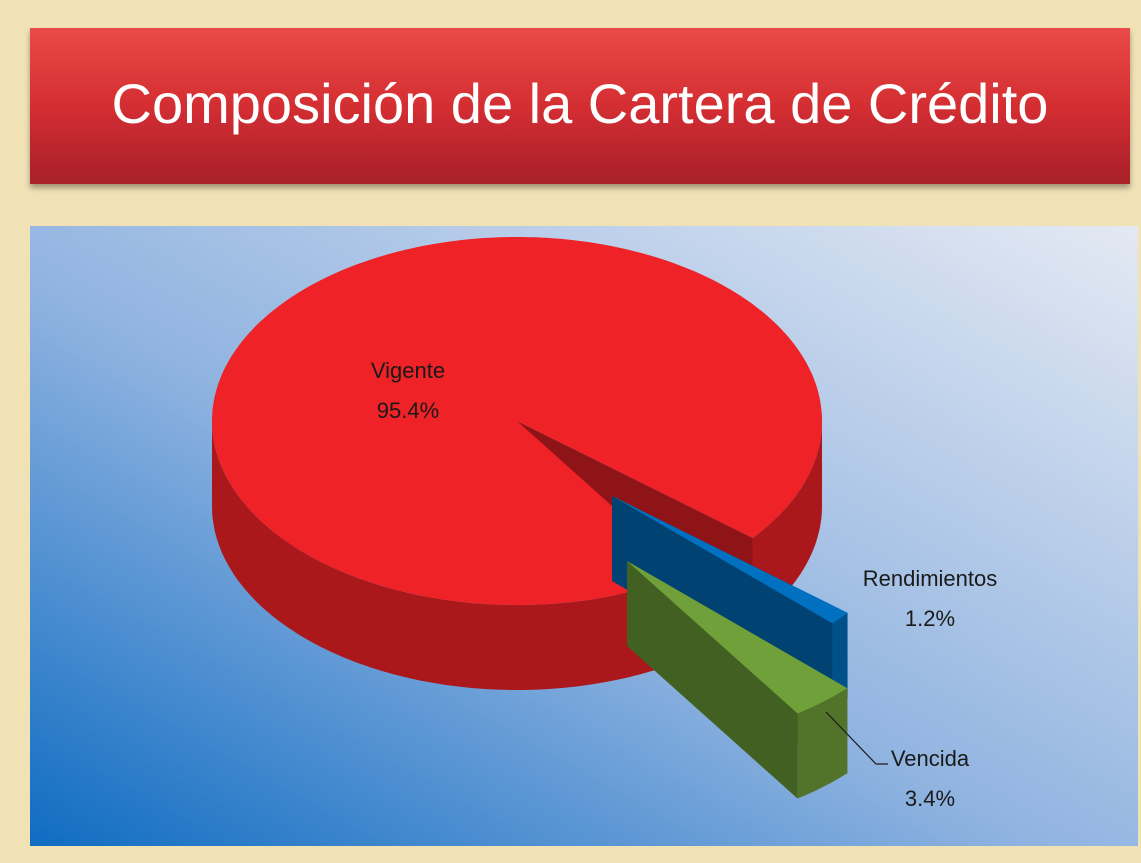 This screenshot has height=863, width=1141. What do you see at coordinates (930, 578) in the screenshot?
I see `slice-category-label: Rendimientos` at bounding box center [930, 578].